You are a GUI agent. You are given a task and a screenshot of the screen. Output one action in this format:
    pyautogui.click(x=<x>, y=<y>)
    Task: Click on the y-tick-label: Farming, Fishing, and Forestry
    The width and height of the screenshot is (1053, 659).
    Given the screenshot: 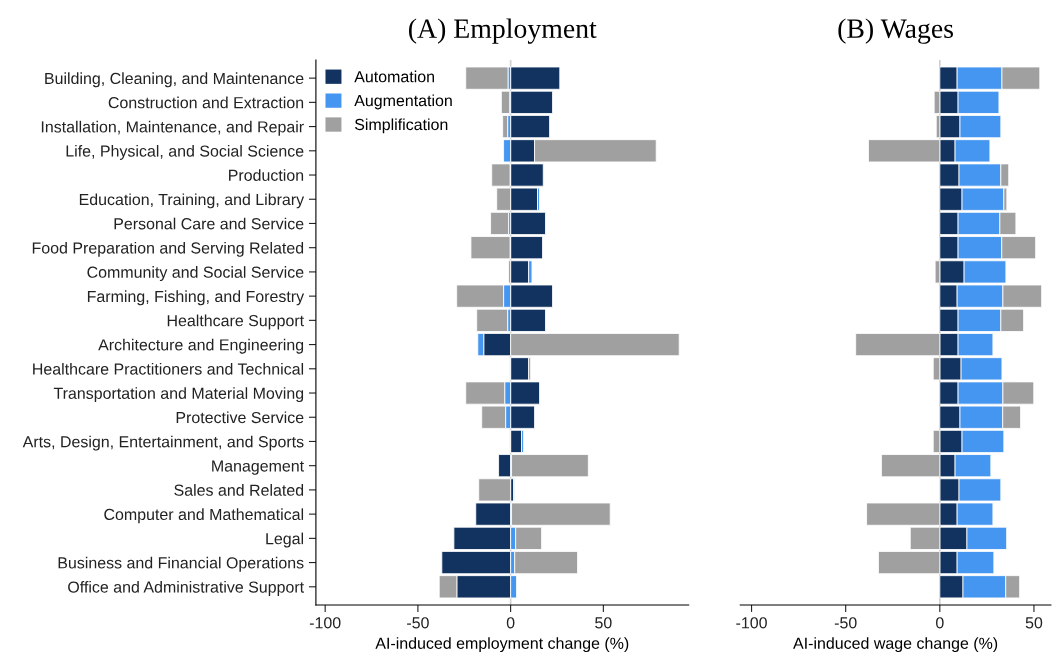 What is the action you would take?
    pyautogui.click(x=196, y=298)
    